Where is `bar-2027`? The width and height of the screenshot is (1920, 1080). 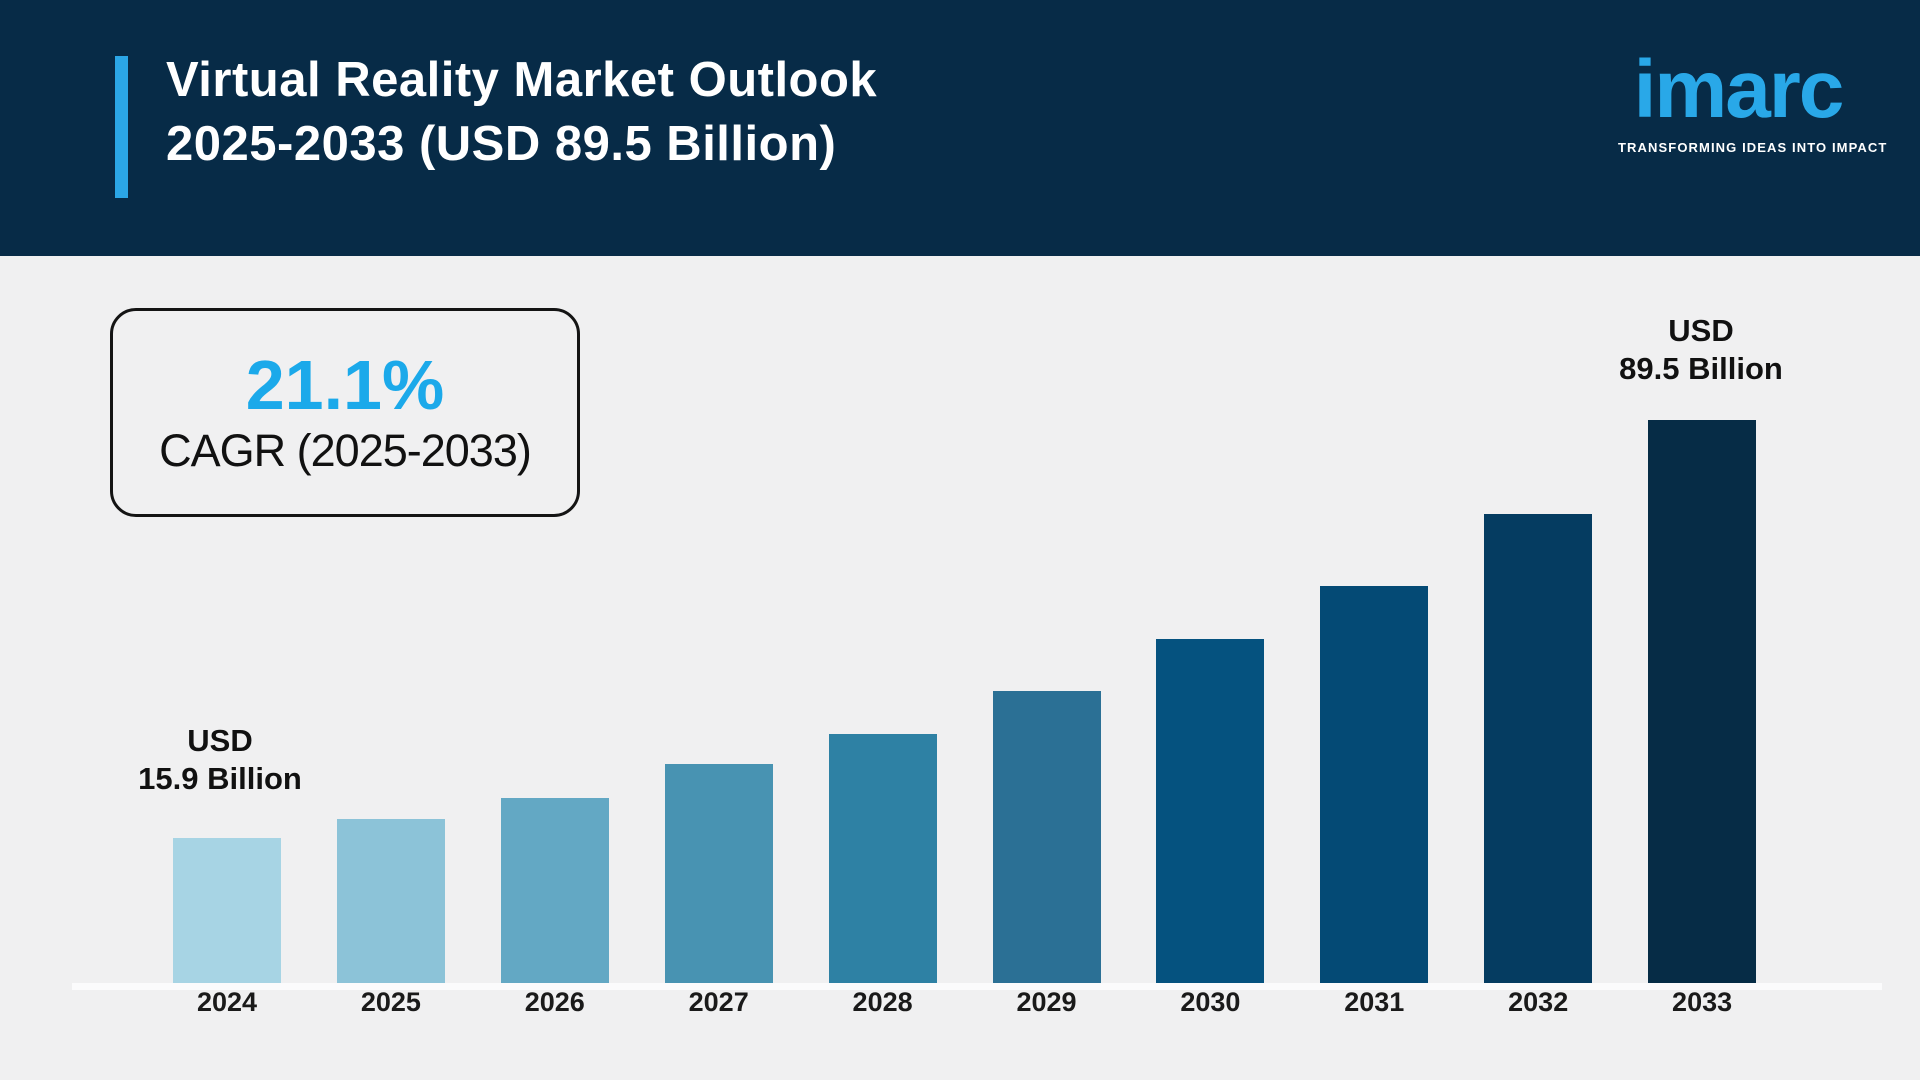 bar-2027 is located at coordinates (718, 873).